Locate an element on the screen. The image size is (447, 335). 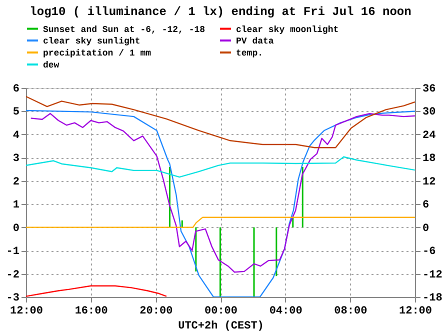
y-tick-label: 4 is located at coordinates (16, 136).